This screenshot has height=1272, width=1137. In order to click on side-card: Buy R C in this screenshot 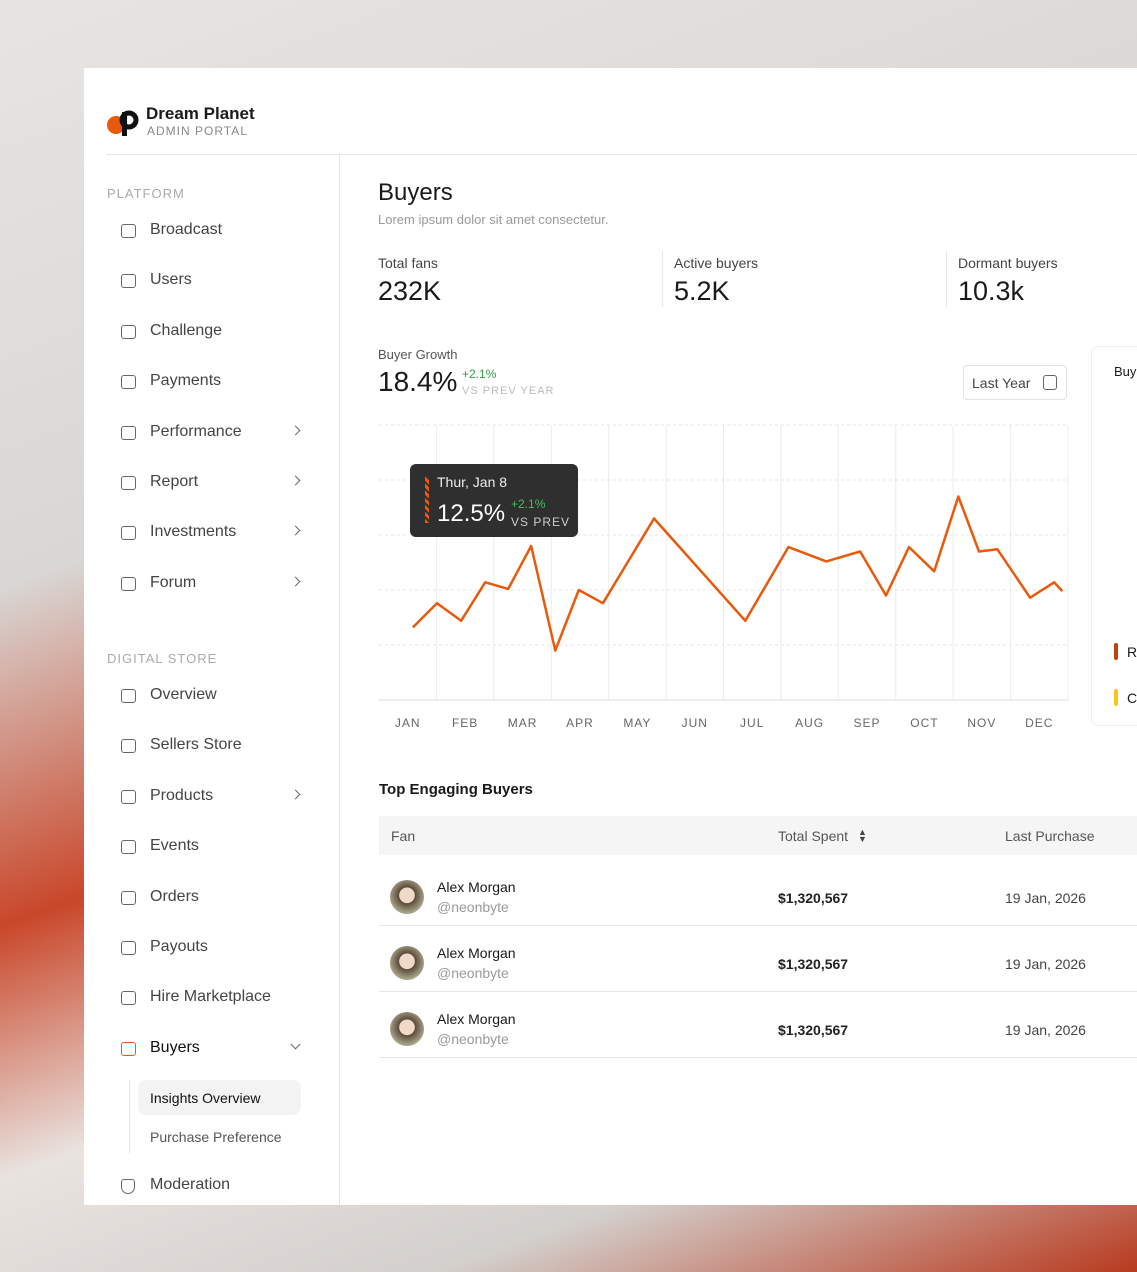, I will do `click(1114, 536)`.